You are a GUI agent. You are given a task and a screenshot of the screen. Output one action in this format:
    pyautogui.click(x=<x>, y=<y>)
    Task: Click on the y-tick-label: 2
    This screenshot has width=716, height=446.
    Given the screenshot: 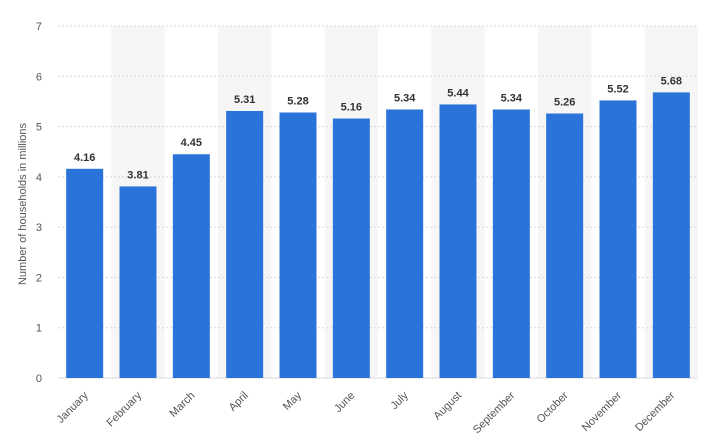 What is the action you would take?
    pyautogui.click(x=39, y=278)
    